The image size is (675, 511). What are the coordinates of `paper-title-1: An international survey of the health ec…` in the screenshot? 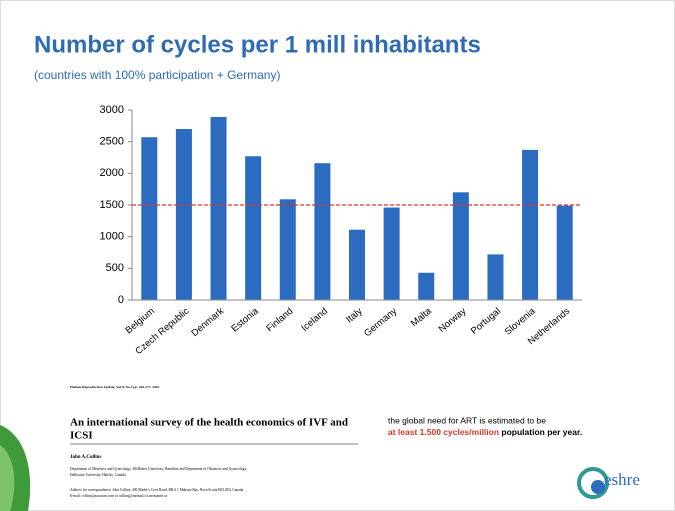 It's located at (209, 423).